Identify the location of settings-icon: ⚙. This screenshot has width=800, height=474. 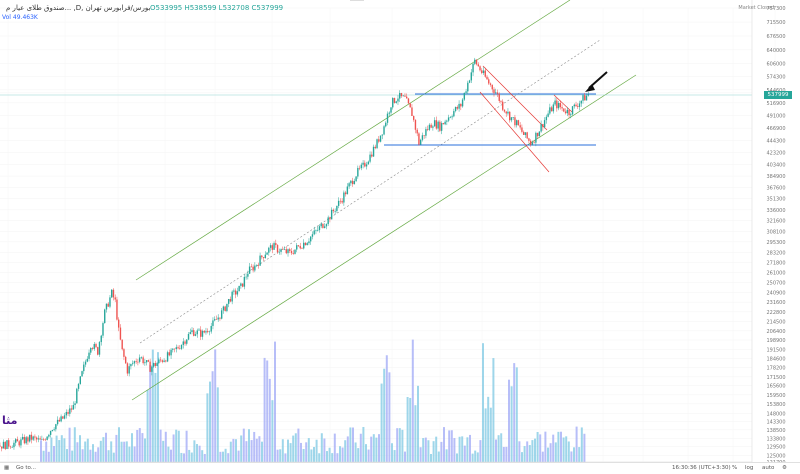
(784, 468).